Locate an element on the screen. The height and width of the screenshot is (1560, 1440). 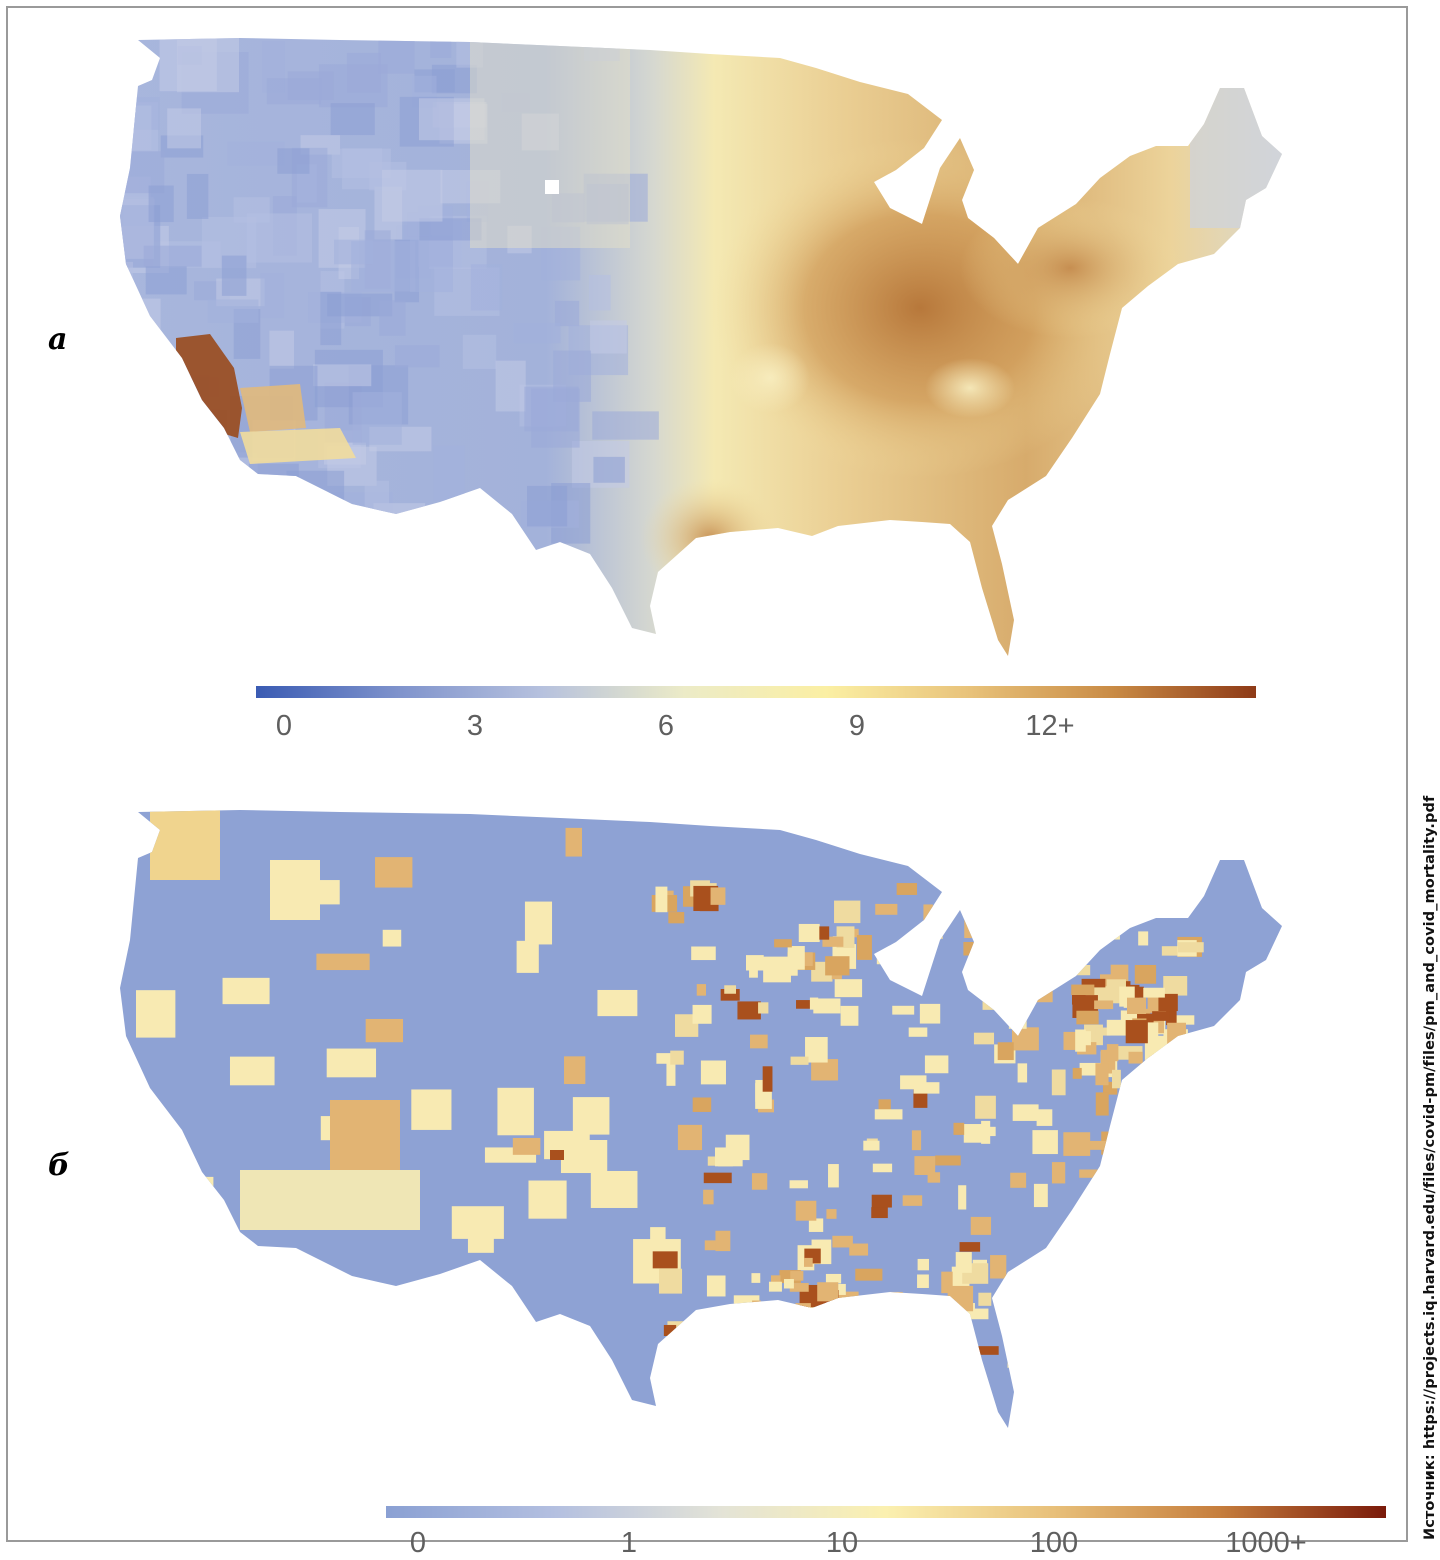
panel-label-b: б is located at coordinates (59, 1165).